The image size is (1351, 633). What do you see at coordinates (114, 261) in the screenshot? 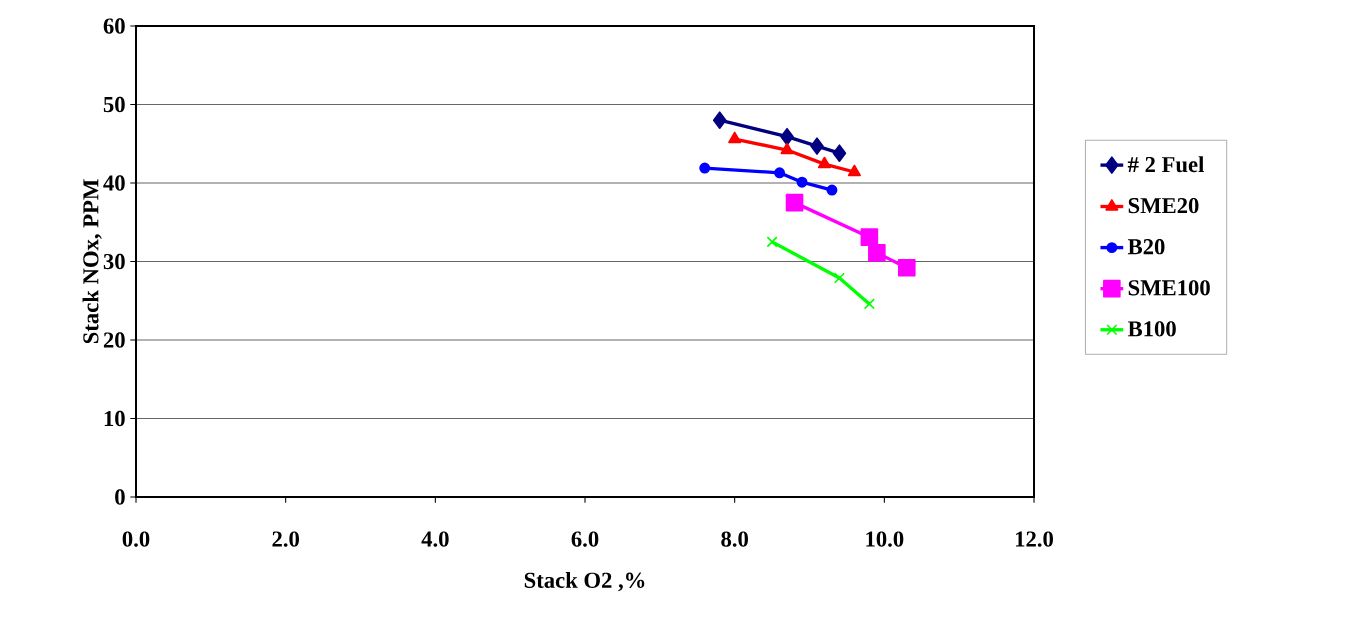
I see `y-tick-label: 30` at bounding box center [114, 261].